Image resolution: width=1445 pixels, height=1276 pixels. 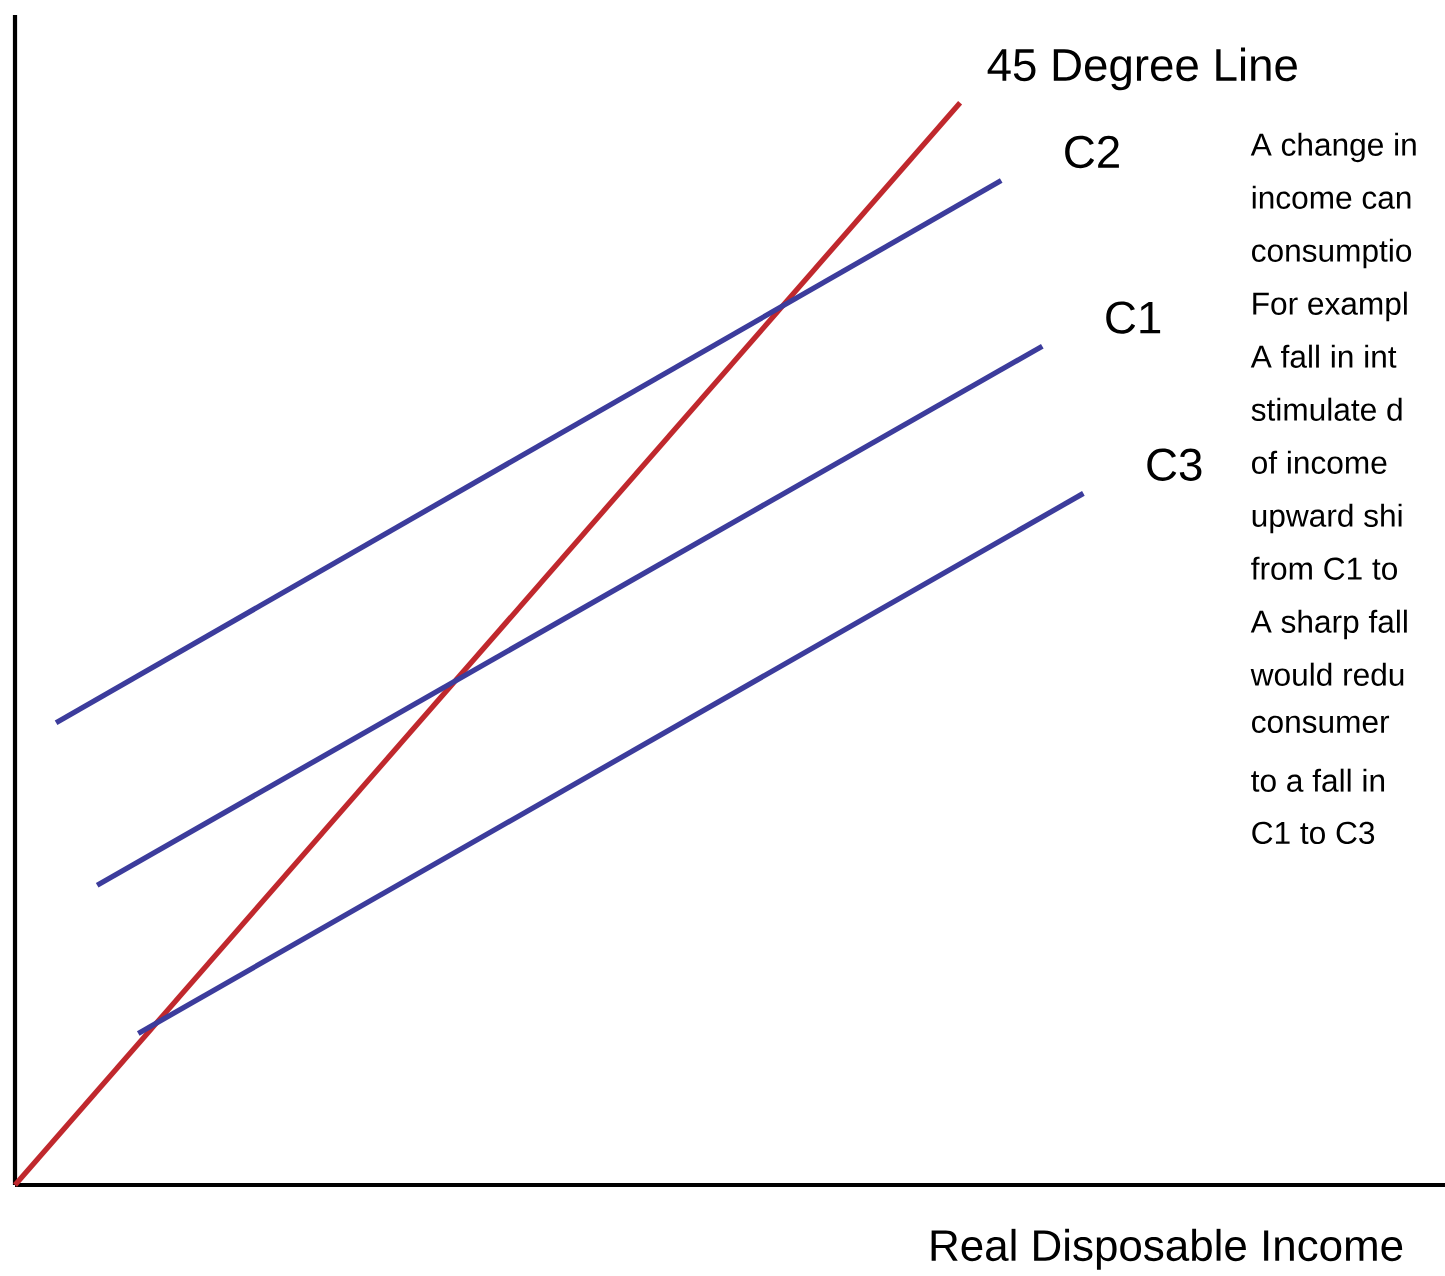 What do you see at coordinates (1321, 724) in the screenshot?
I see `text: consumer` at bounding box center [1321, 724].